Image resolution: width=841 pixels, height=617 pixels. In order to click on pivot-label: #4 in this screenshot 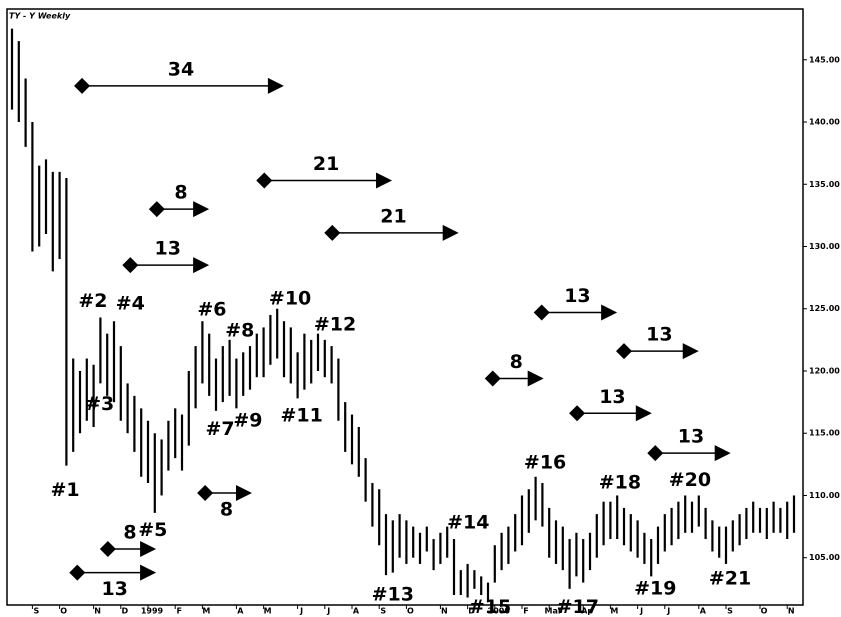, I will do `click(130, 303)`.